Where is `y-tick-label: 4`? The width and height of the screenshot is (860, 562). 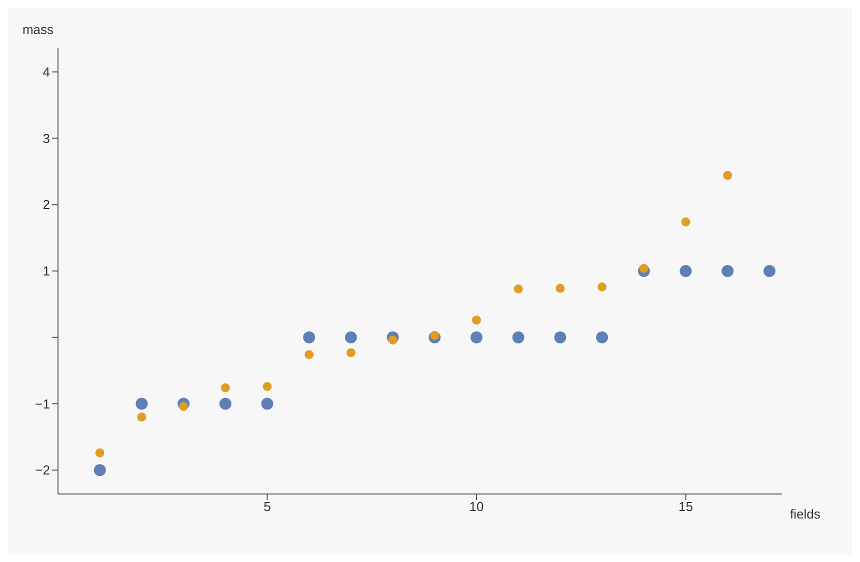
y-tick-label: 4 is located at coordinates (46, 72).